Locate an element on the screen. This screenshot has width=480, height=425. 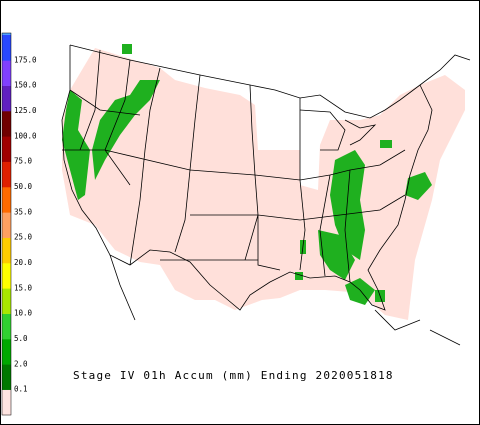
legend-label: 150.0 is located at coordinates (25, 85).